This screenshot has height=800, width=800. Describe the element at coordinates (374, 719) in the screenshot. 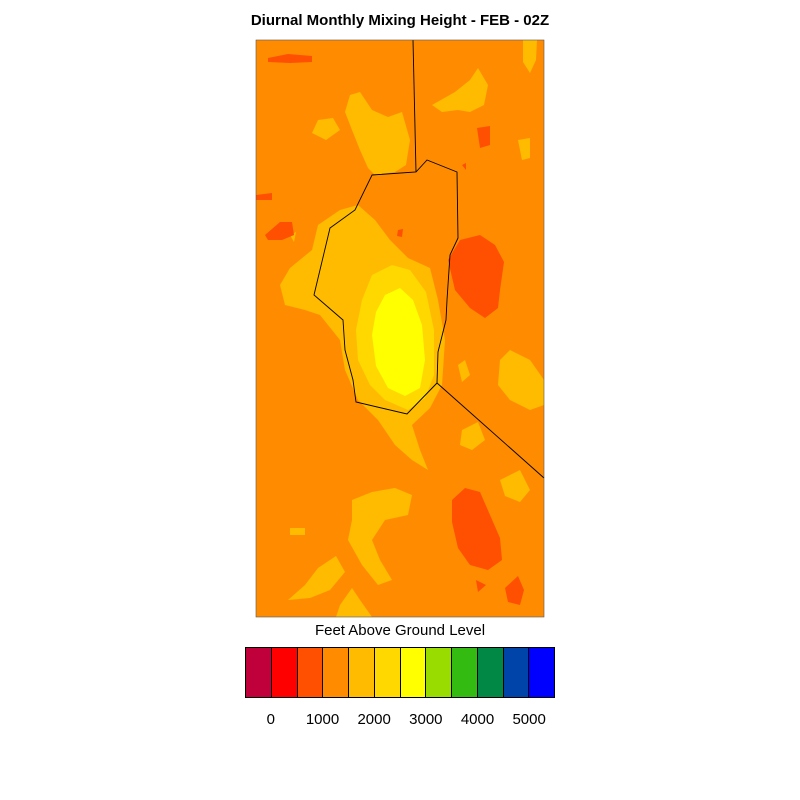

I see `colorbar-tick-label: 2000` at that location.